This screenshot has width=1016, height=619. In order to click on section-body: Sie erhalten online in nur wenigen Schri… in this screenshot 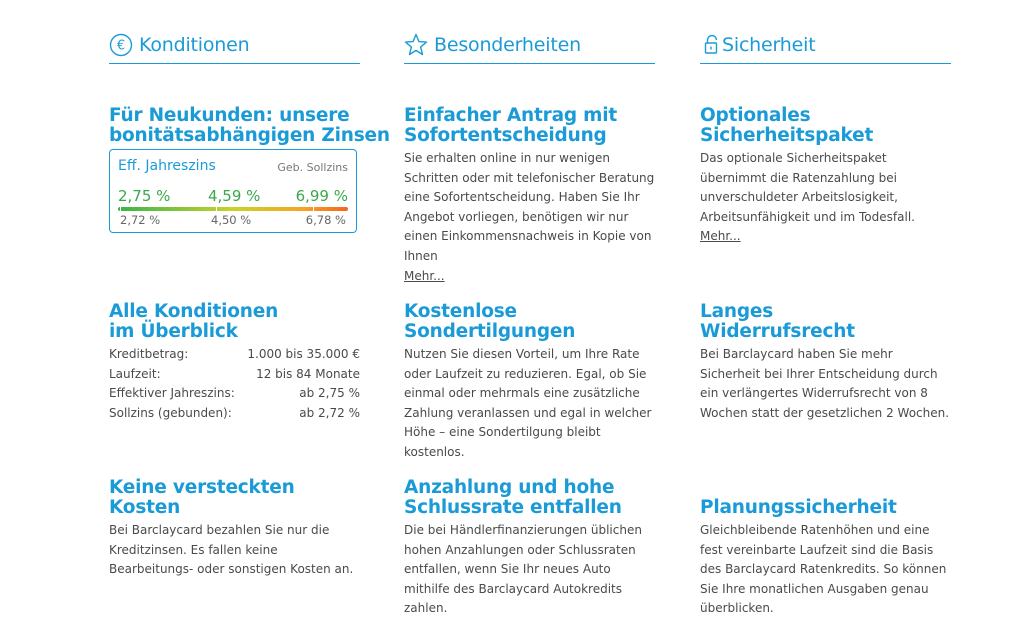, I will do `click(529, 217)`.